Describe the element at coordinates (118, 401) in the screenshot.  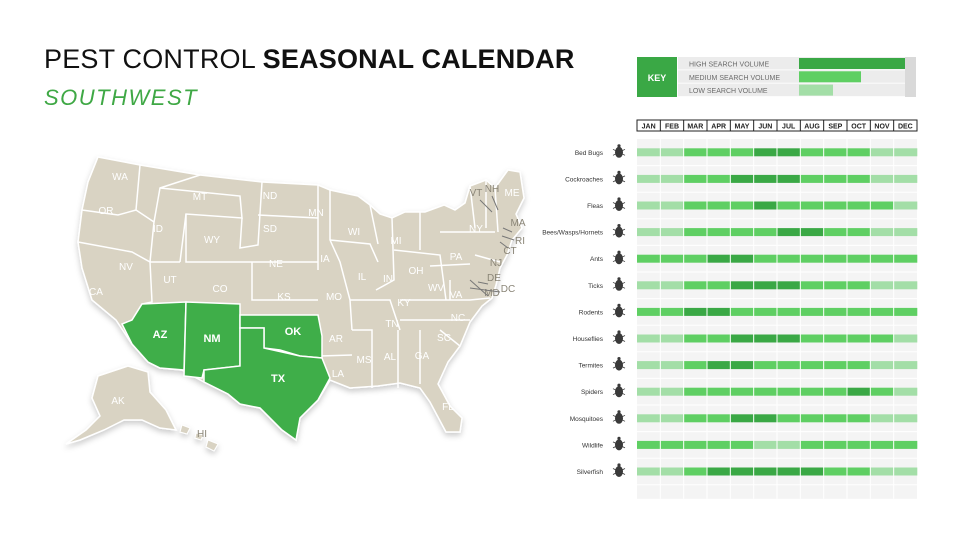
I see `state-label-ak: AK` at that location.